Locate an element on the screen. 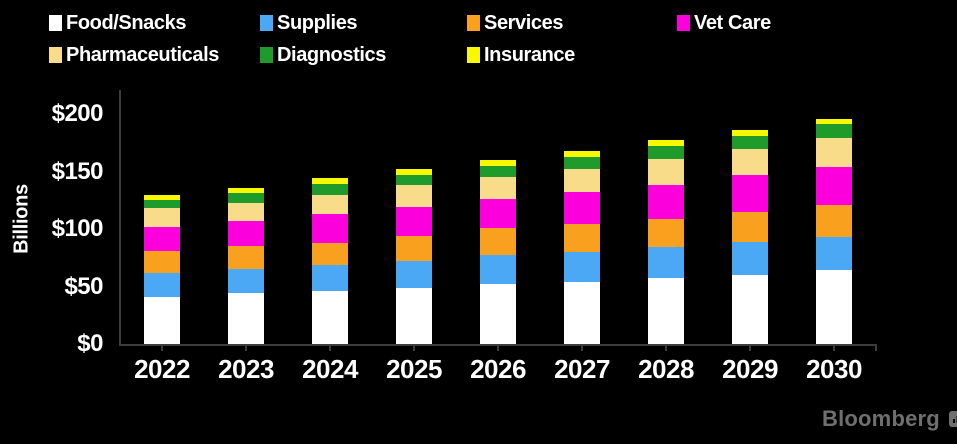 Image resolution: width=957 pixels, height=444 pixels. bar-segment-2023-vet-care is located at coordinates (246, 233).